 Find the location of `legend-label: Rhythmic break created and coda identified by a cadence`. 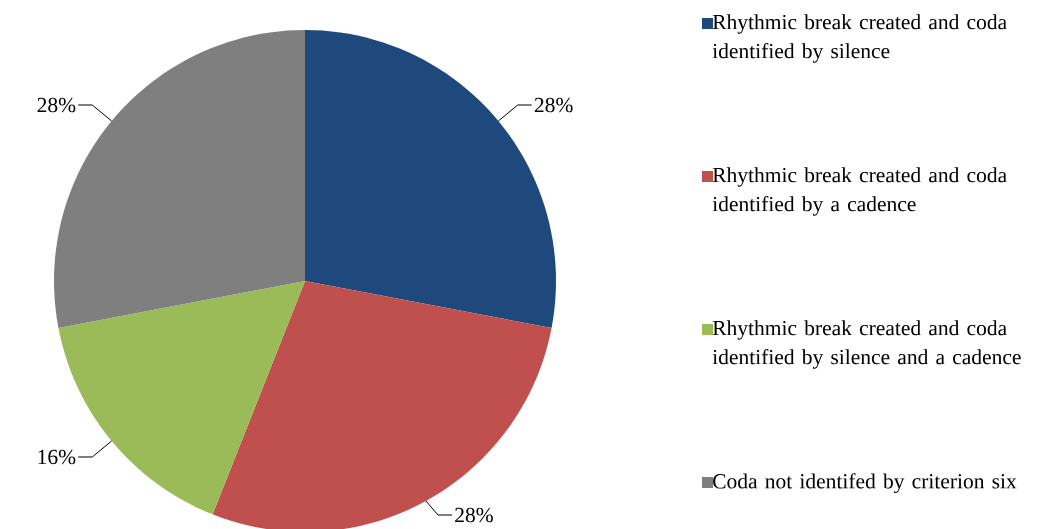

legend-label: Rhythmic break created and coda identified by a cadence is located at coordinates (859, 191).